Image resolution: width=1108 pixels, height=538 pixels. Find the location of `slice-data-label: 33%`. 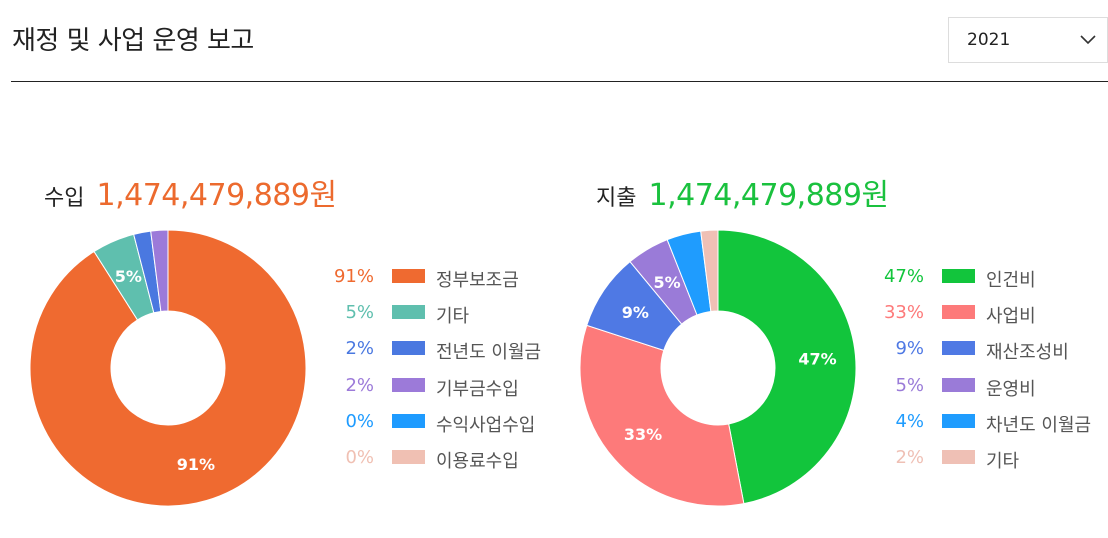

slice-data-label: 33% is located at coordinates (643, 434).